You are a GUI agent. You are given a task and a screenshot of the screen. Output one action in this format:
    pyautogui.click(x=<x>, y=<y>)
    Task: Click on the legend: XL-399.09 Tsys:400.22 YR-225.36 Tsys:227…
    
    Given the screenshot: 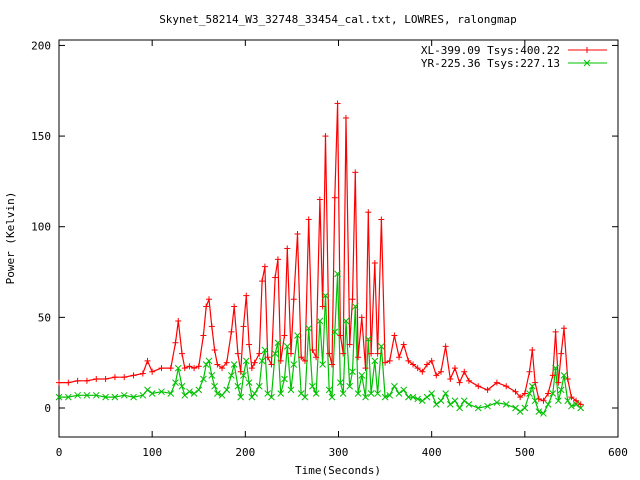 What is the action you would take?
    pyautogui.click(x=514, y=57)
    